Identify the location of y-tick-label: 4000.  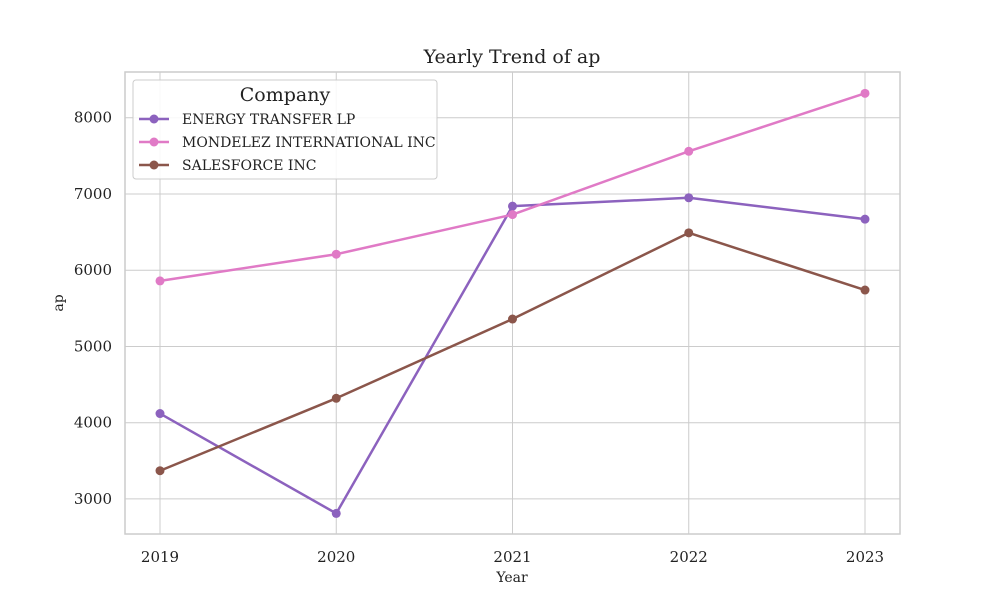
(93, 423).